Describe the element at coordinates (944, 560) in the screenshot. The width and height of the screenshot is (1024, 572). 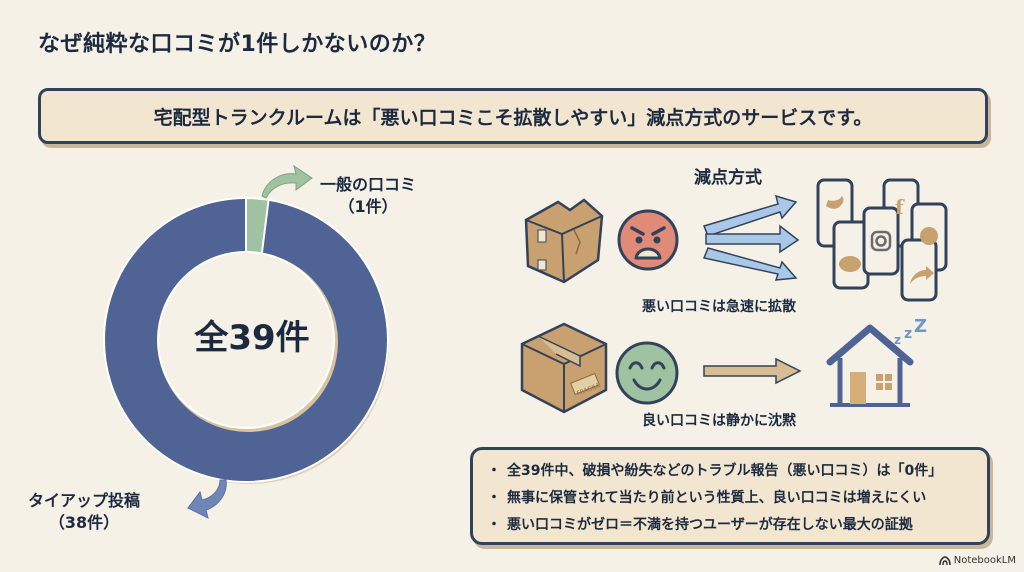
I see `notebooklm-logo-icon` at that location.